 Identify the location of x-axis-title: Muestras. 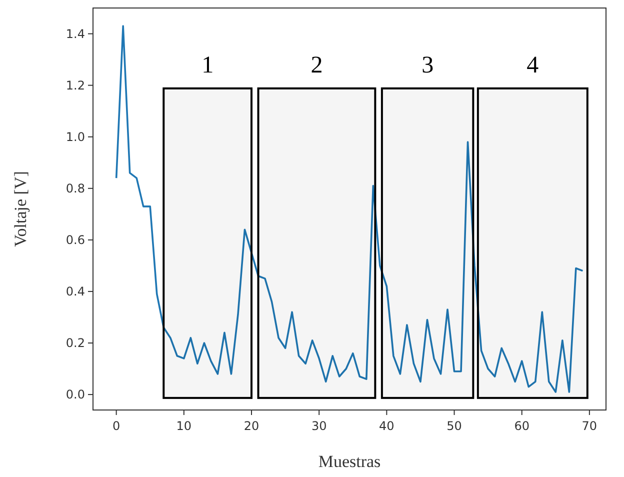
(349, 461).